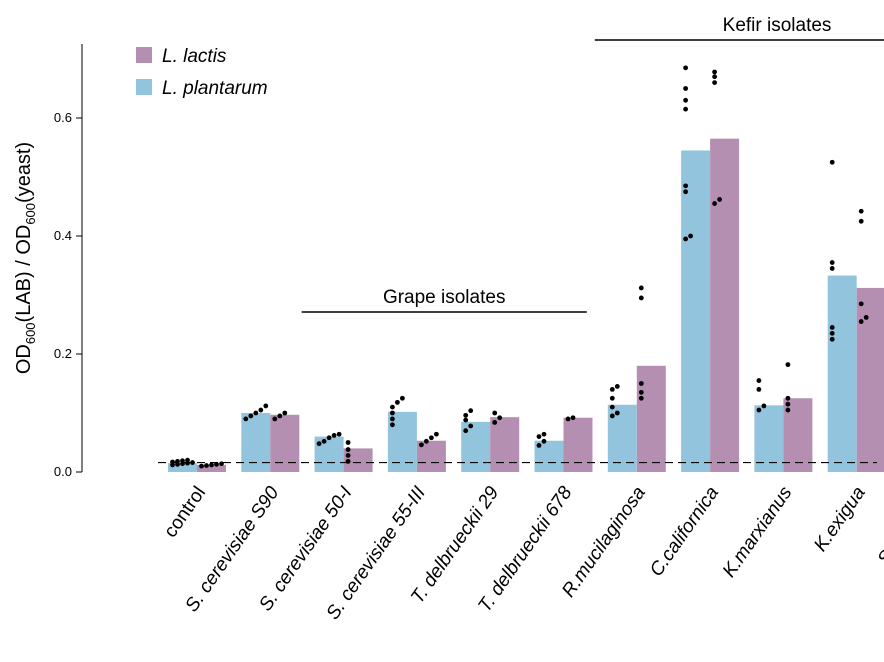  Describe the element at coordinates (215, 88) in the screenshot. I see `legend-label: L. plantarum` at that location.